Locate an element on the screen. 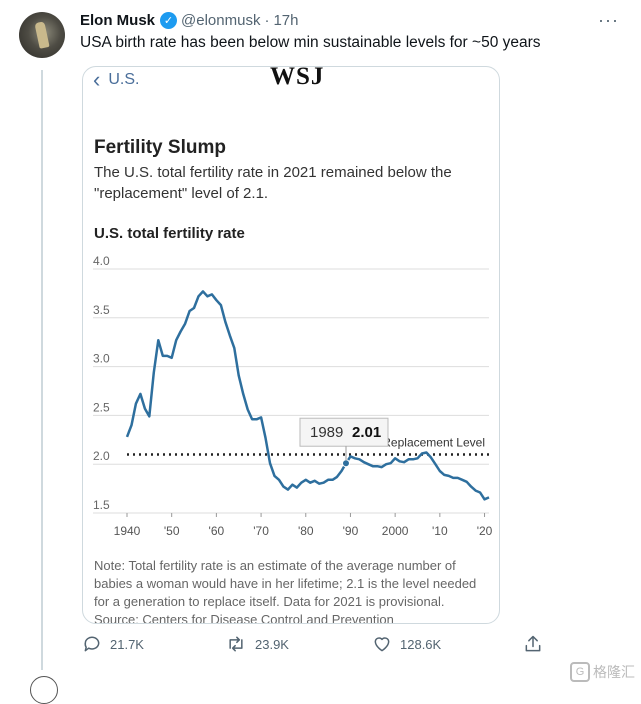 This screenshot has height=704, width=641. more-options-icon: ··· is located at coordinates (608, 20).